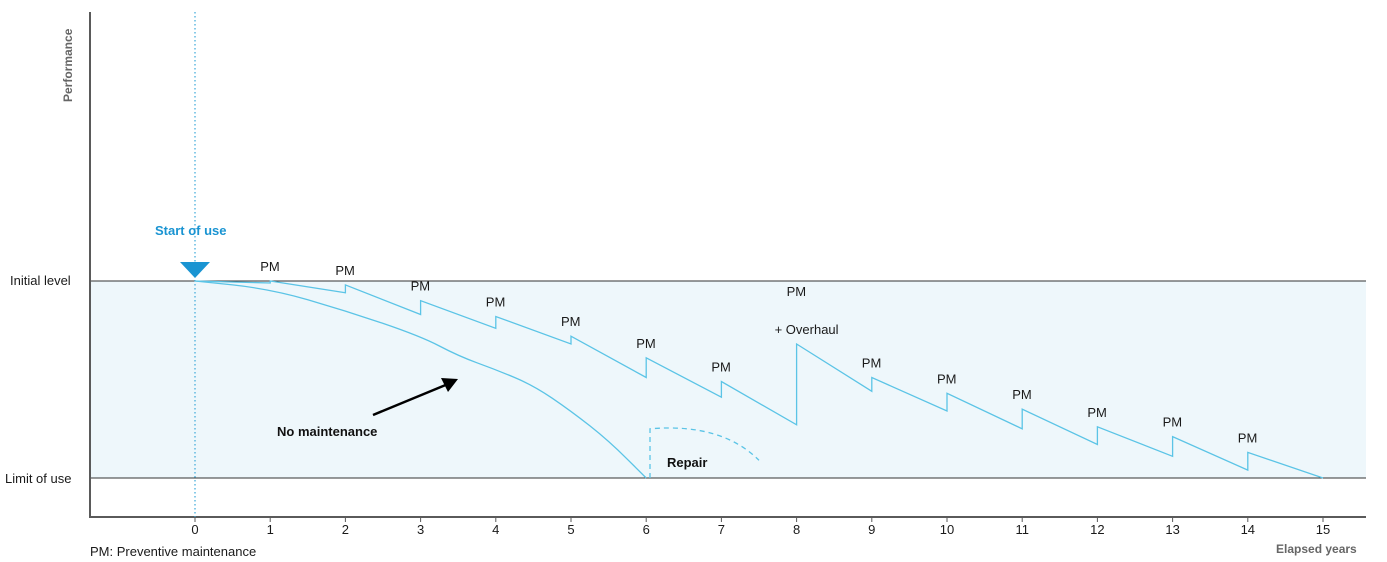 The height and width of the screenshot is (562, 1387). I want to click on x-tick-label: 8, so click(796, 529).